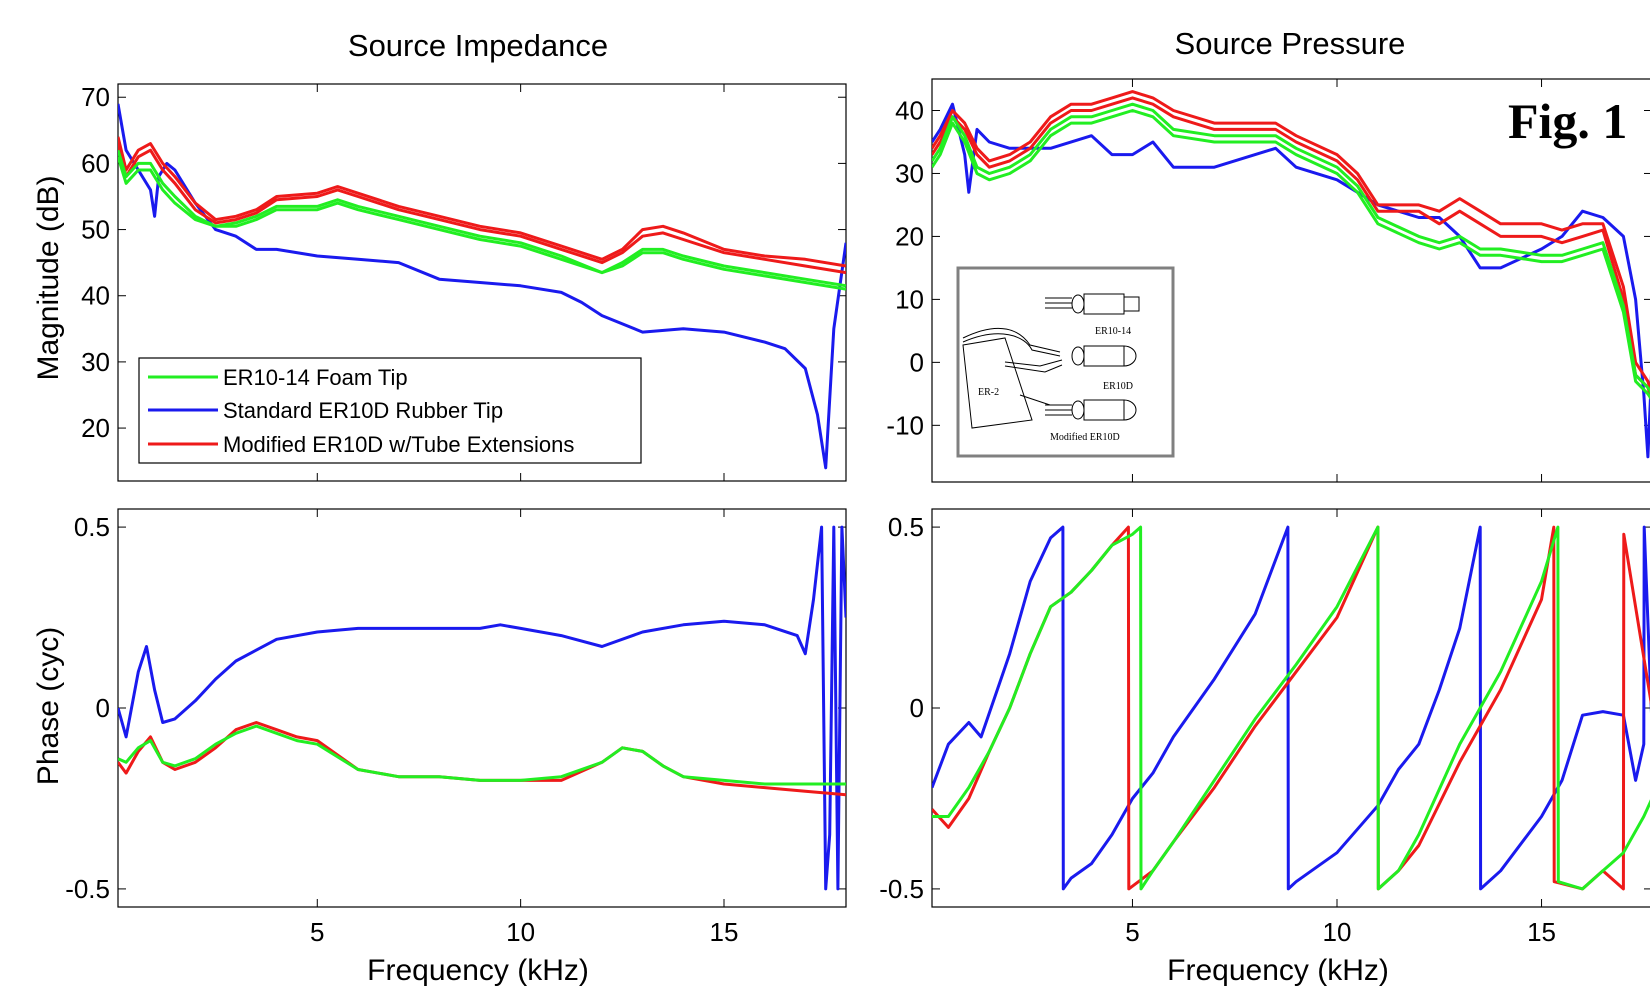 Image resolution: width=1650 pixels, height=989 pixels. I want to click on legend-label-rubber: Standard ER10D Rubber Tip, so click(363, 410).